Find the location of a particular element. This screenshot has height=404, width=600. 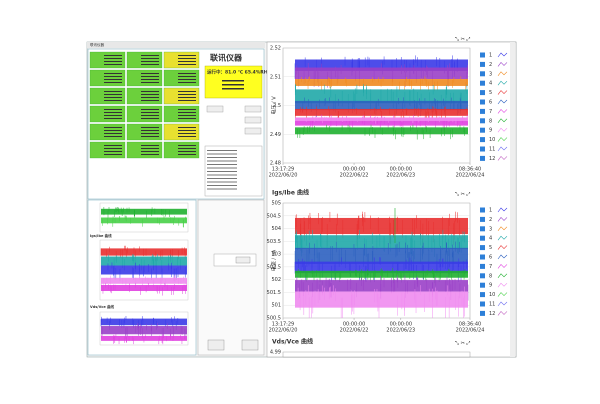

legend-label: 8 is located at coordinates (490, 121).